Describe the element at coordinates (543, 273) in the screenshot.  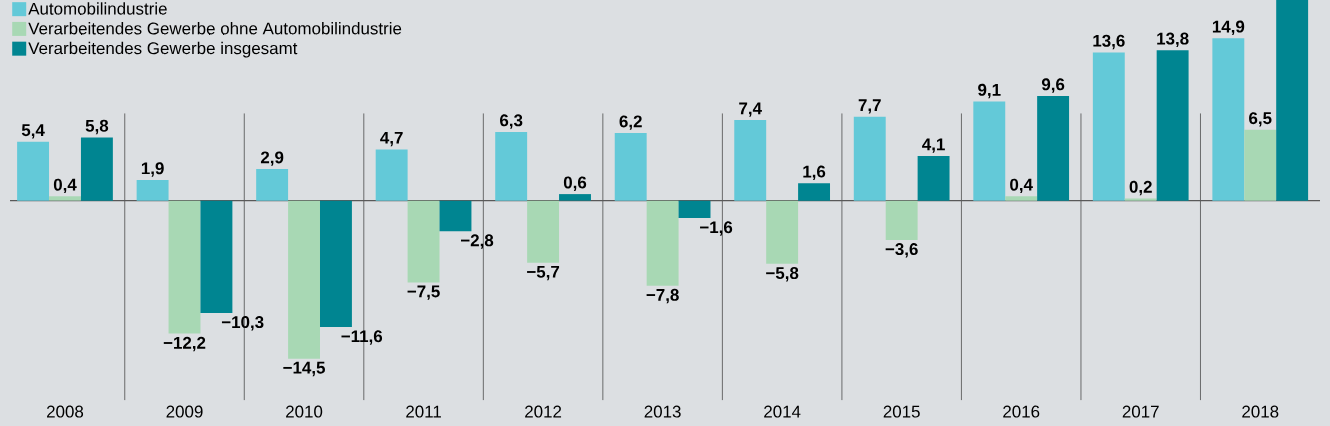
I see `data-label: −5,7` at that location.